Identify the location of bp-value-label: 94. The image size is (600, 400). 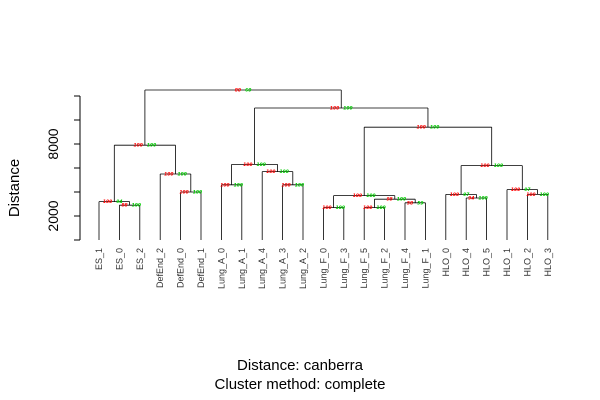
(119, 202).